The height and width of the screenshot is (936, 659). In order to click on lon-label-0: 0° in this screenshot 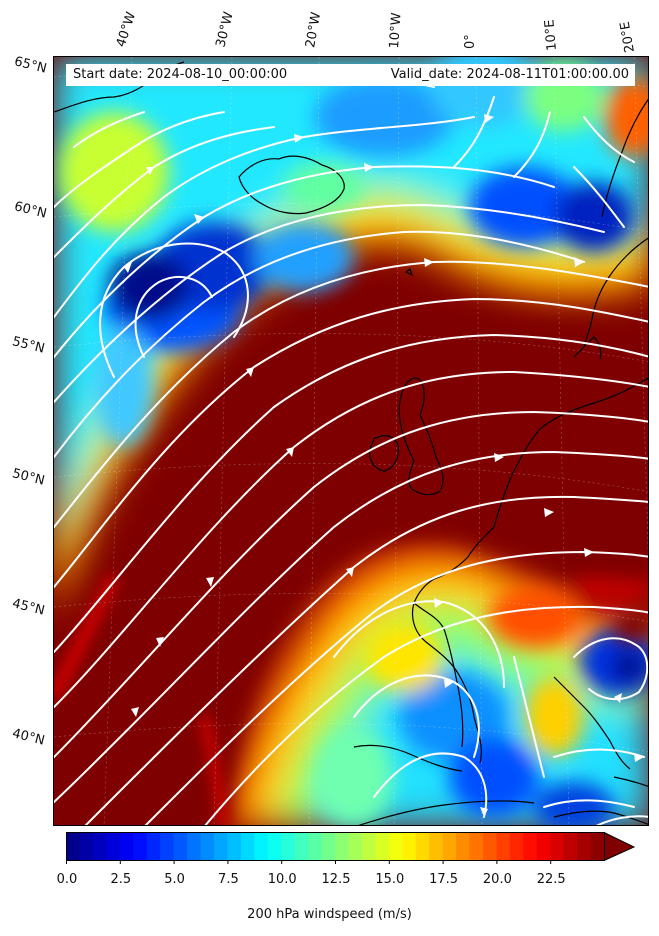, I will do `click(470, 41)`.